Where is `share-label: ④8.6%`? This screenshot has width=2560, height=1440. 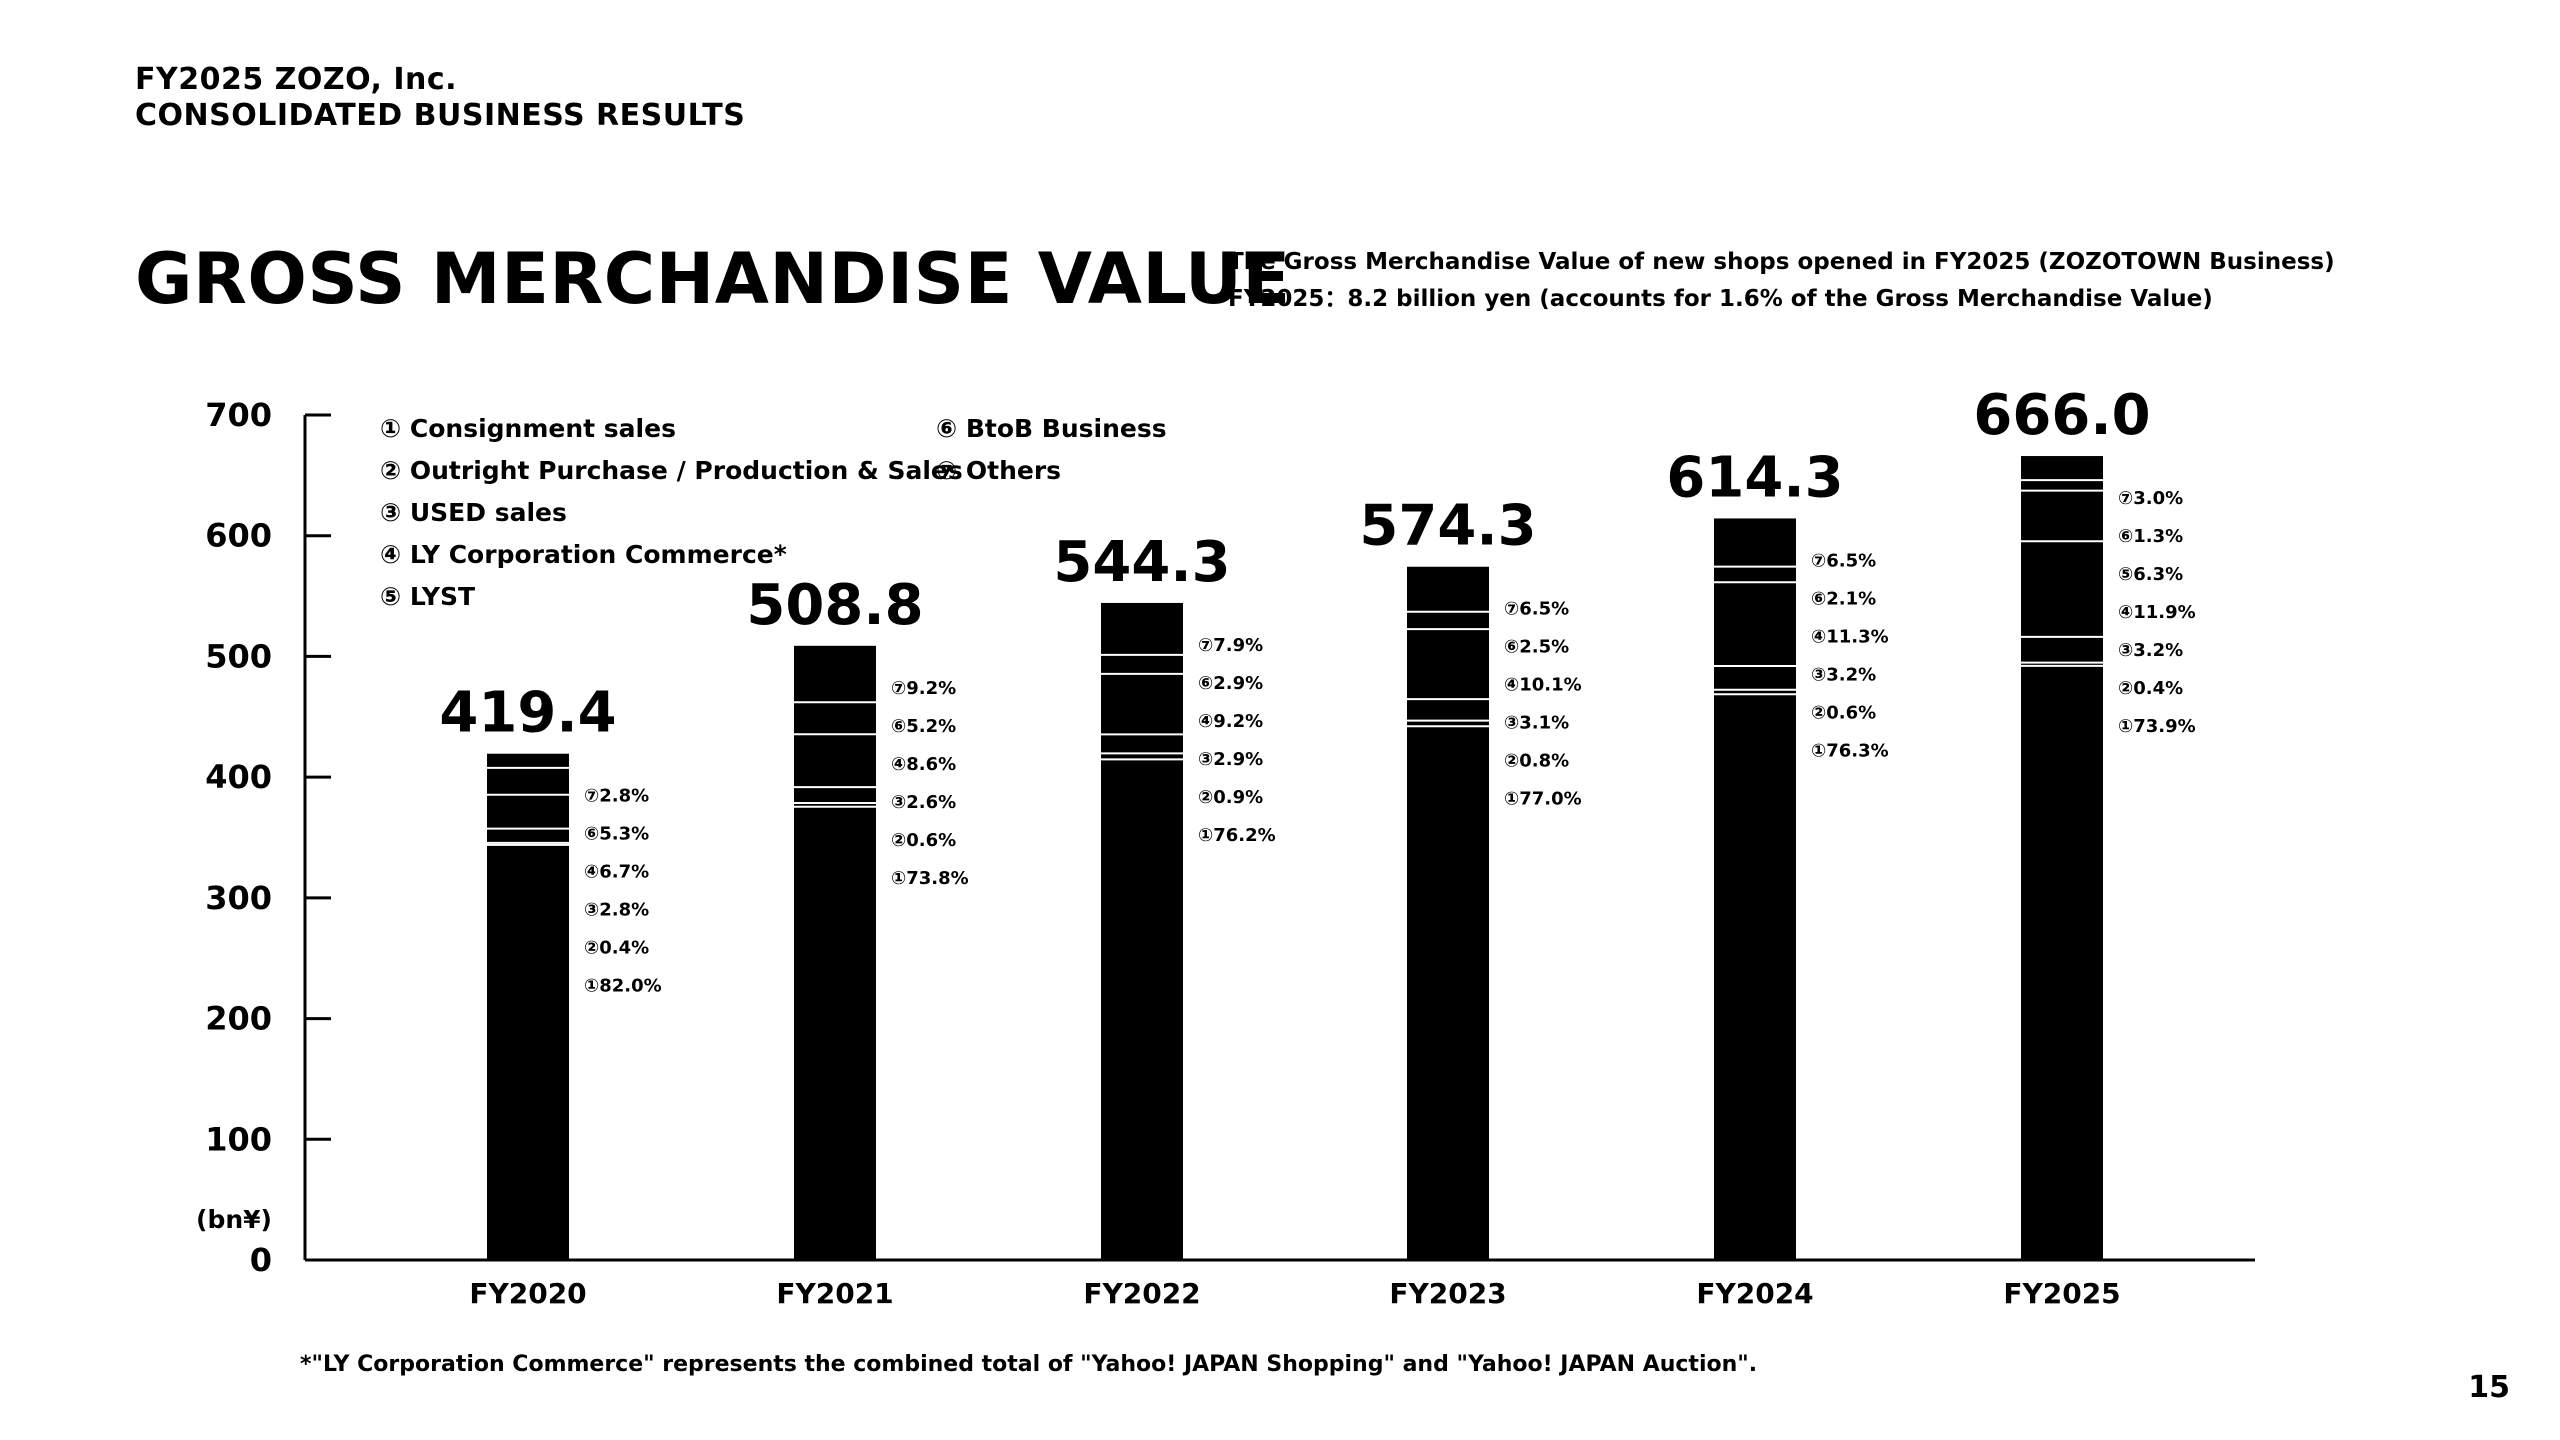 share-label: ④8.6% is located at coordinates (923, 764).